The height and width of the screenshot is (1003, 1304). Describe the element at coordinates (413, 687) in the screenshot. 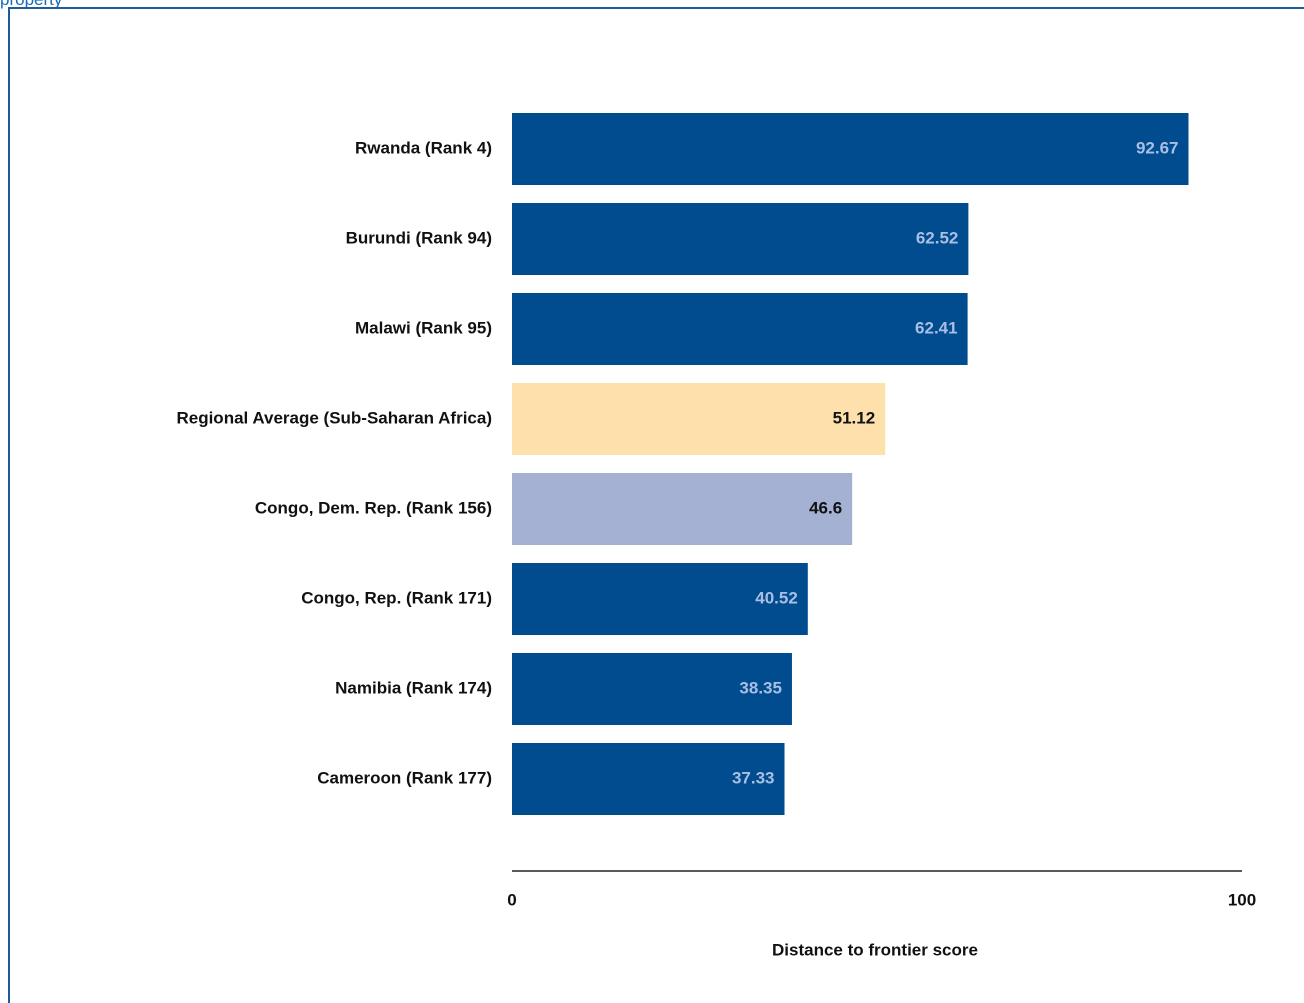

I see `category-label: Namibia (Rank 174)` at that location.